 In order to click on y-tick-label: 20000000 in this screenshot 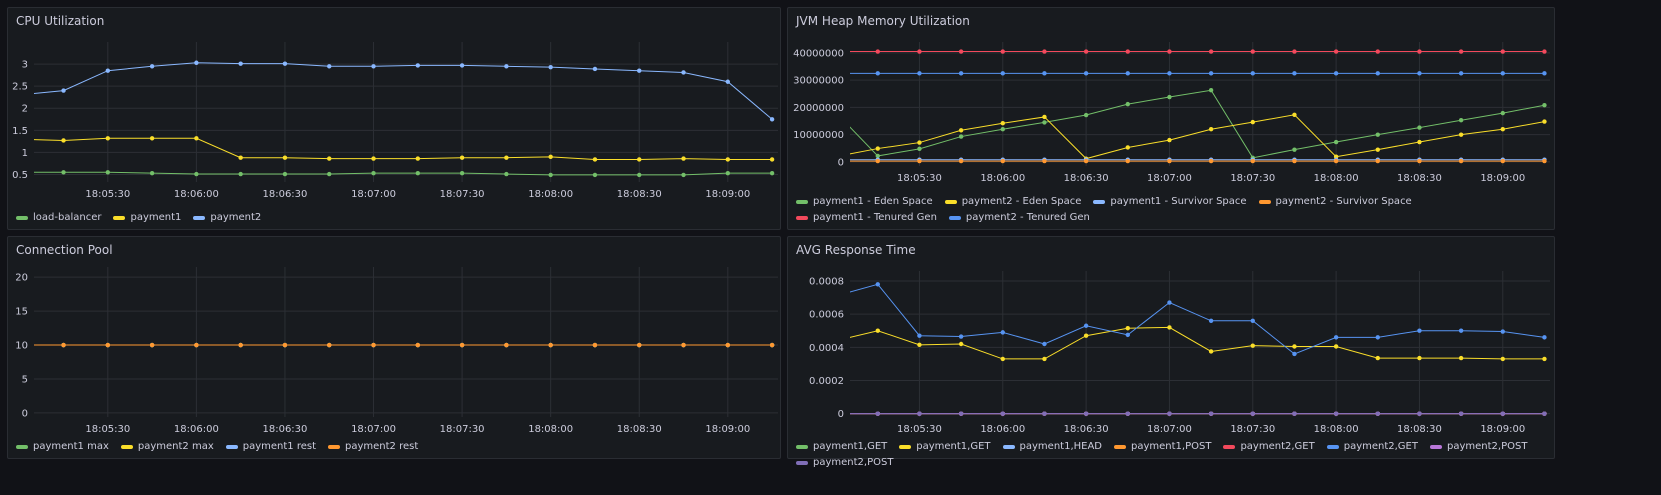, I will do `click(818, 108)`.